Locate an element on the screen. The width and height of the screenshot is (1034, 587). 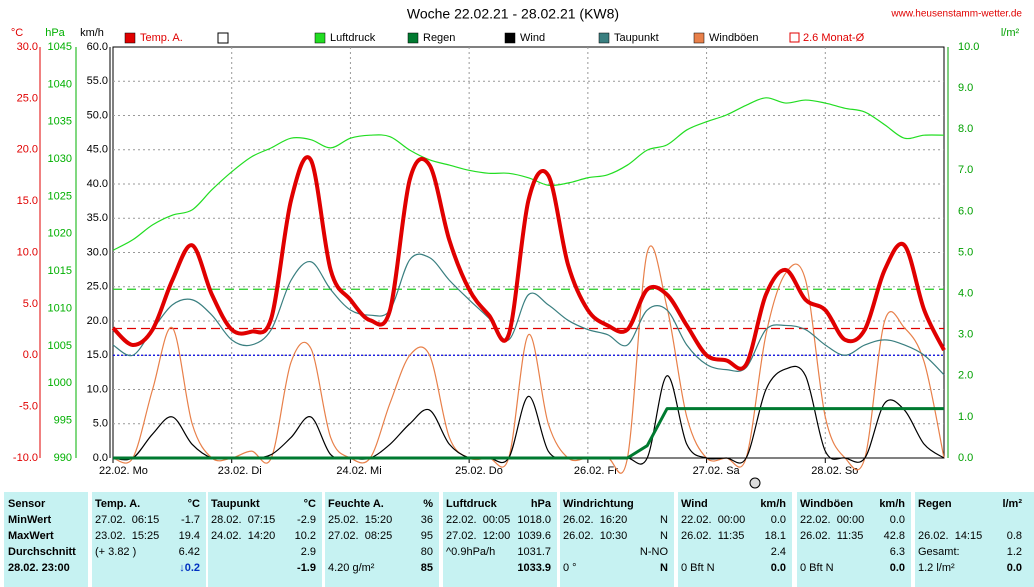
axis-unit: km/h is located at coordinates (92, 33).